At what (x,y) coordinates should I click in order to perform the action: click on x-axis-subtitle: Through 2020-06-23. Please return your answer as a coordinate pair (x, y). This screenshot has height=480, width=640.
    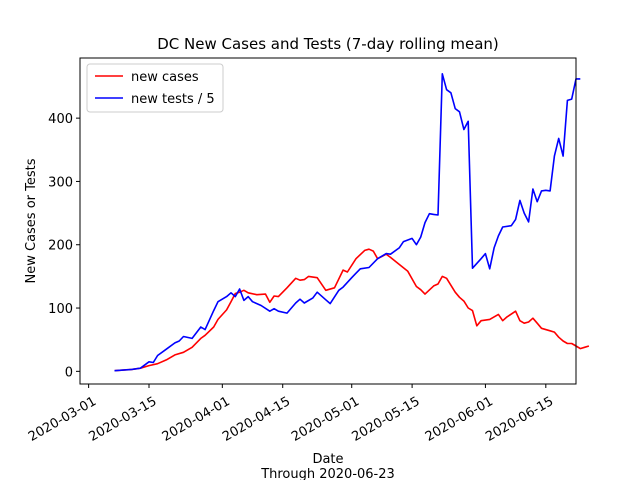
    Looking at the image, I should click on (327, 473).